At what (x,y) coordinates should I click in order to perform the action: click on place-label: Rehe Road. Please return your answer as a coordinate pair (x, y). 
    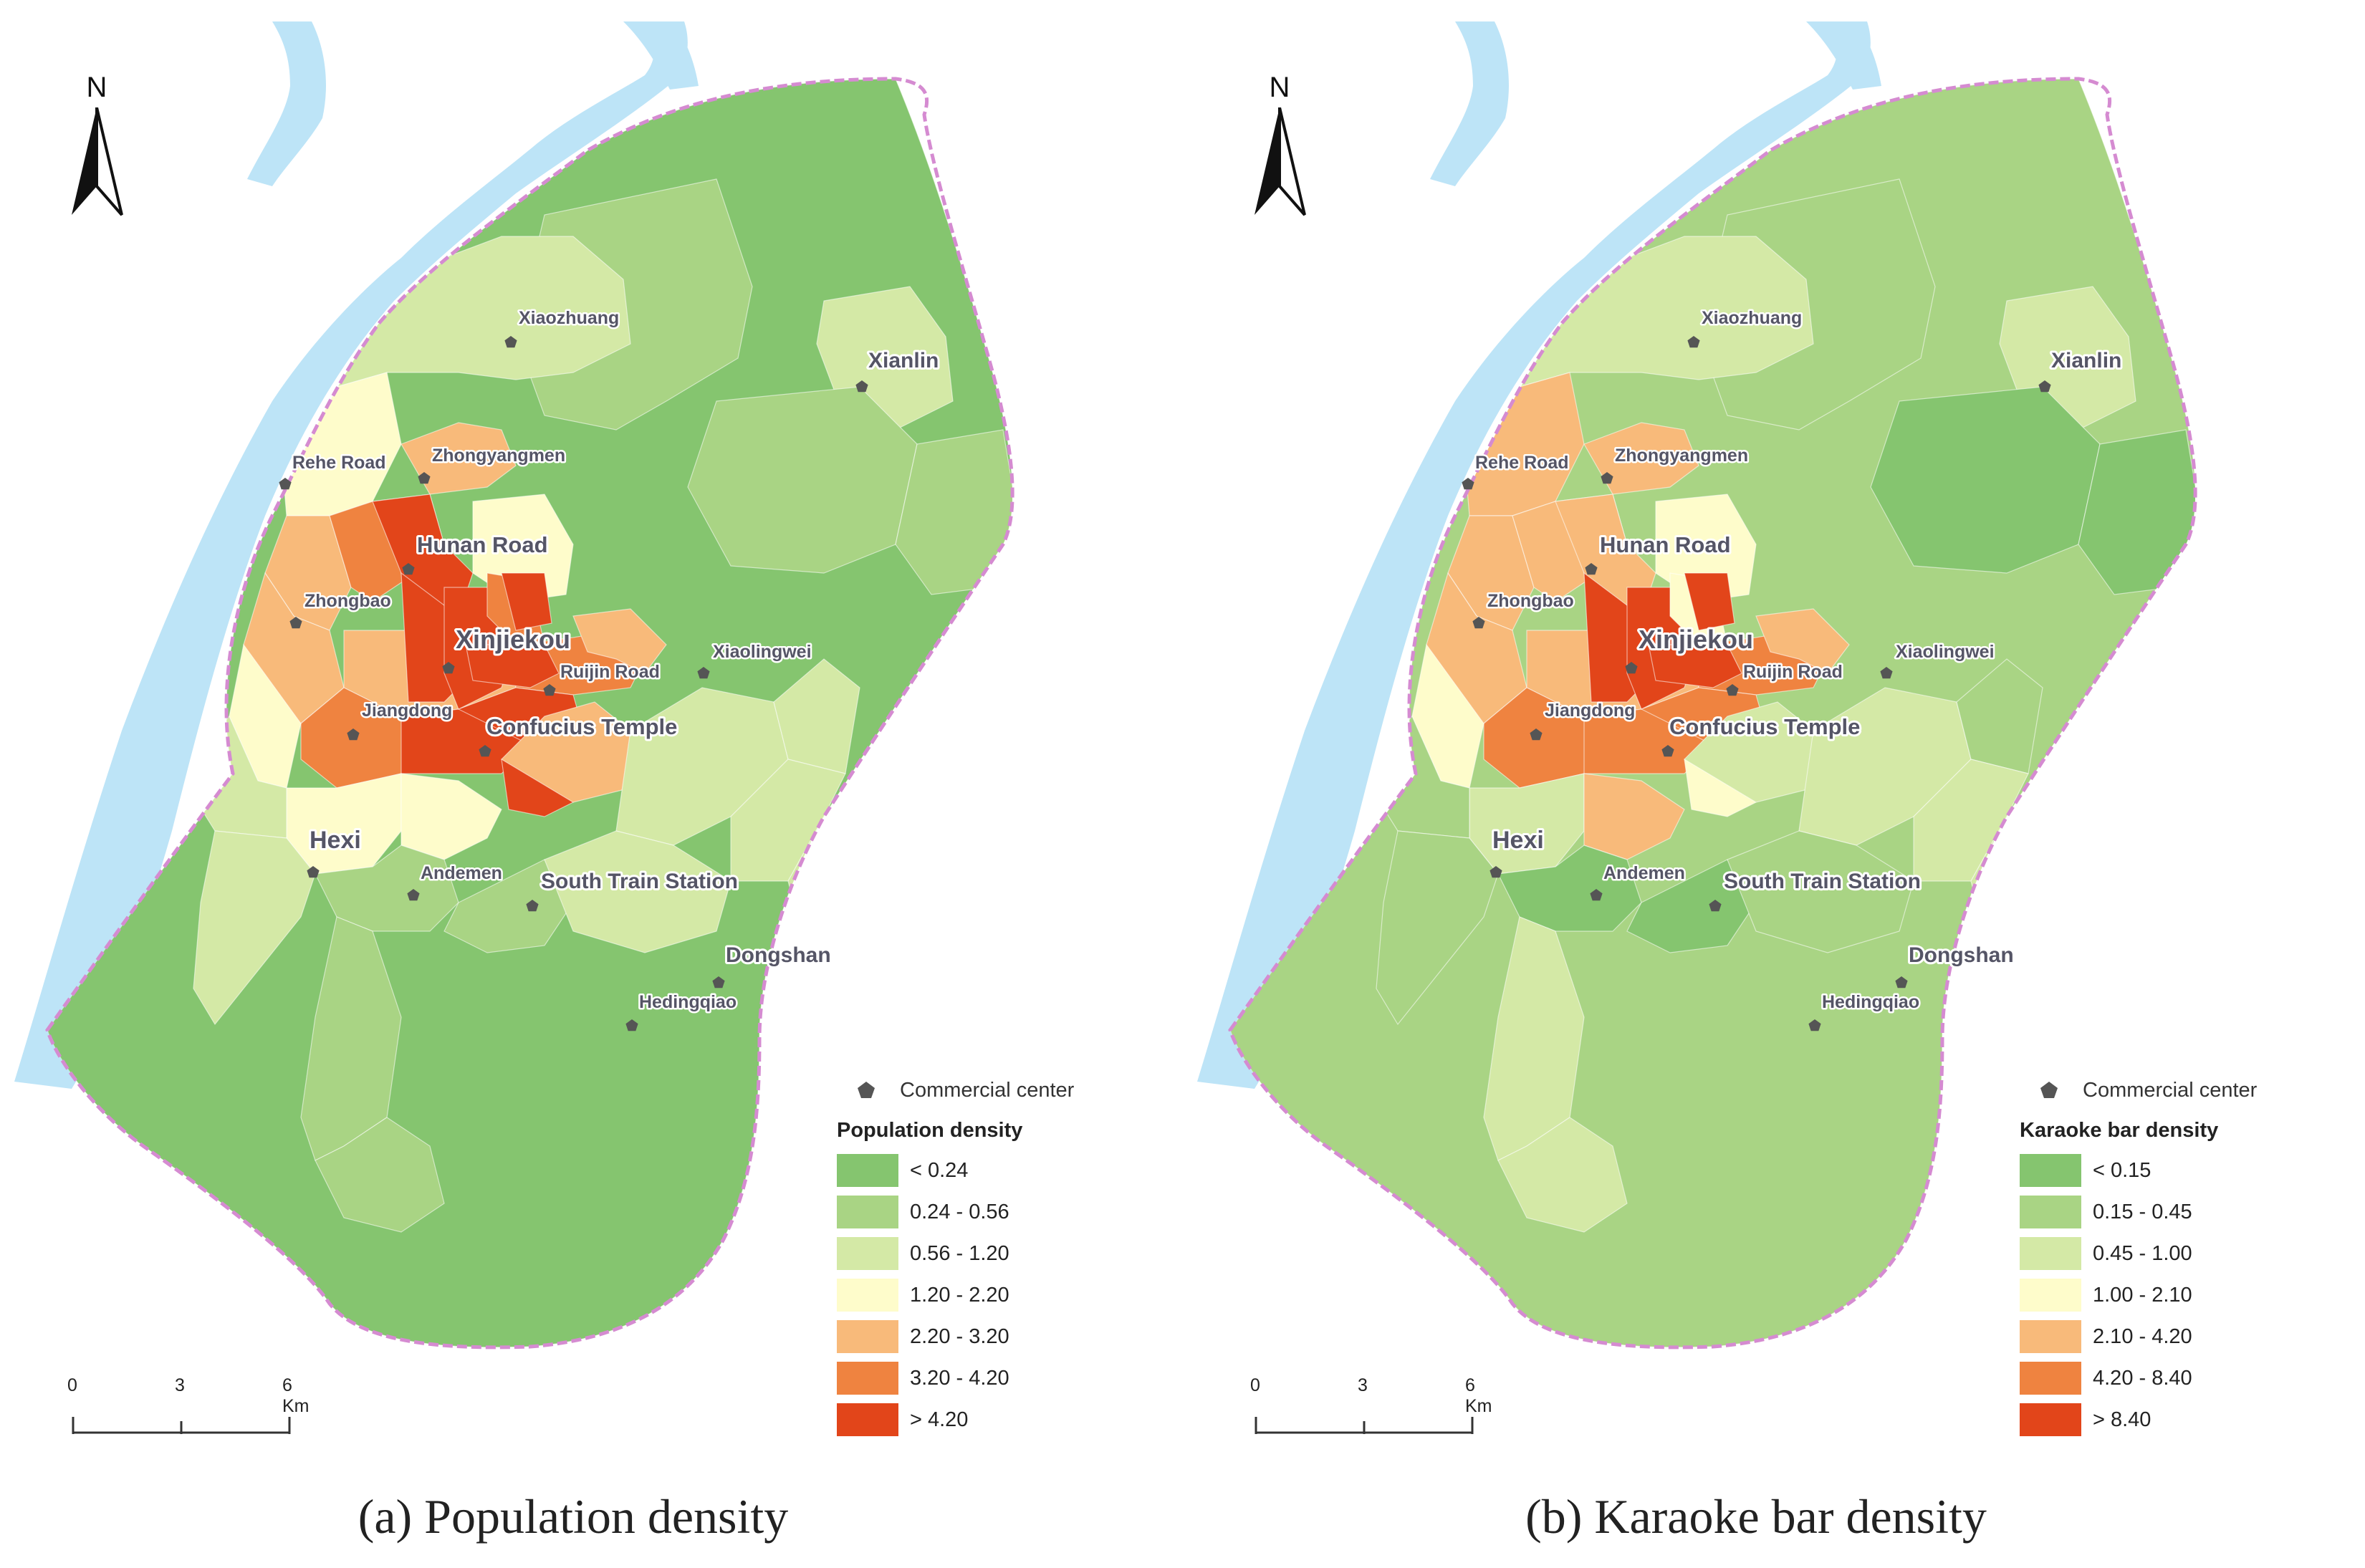
    Looking at the image, I should click on (339, 463).